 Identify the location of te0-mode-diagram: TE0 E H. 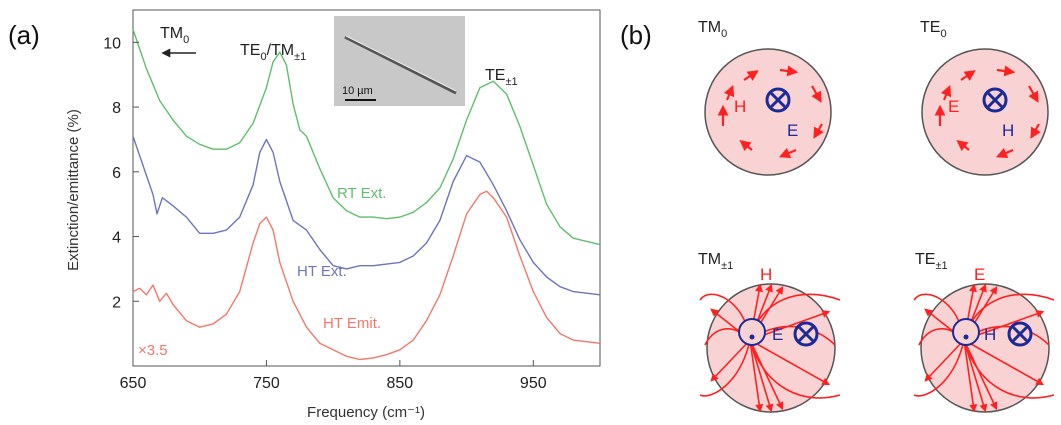
(984, 97).